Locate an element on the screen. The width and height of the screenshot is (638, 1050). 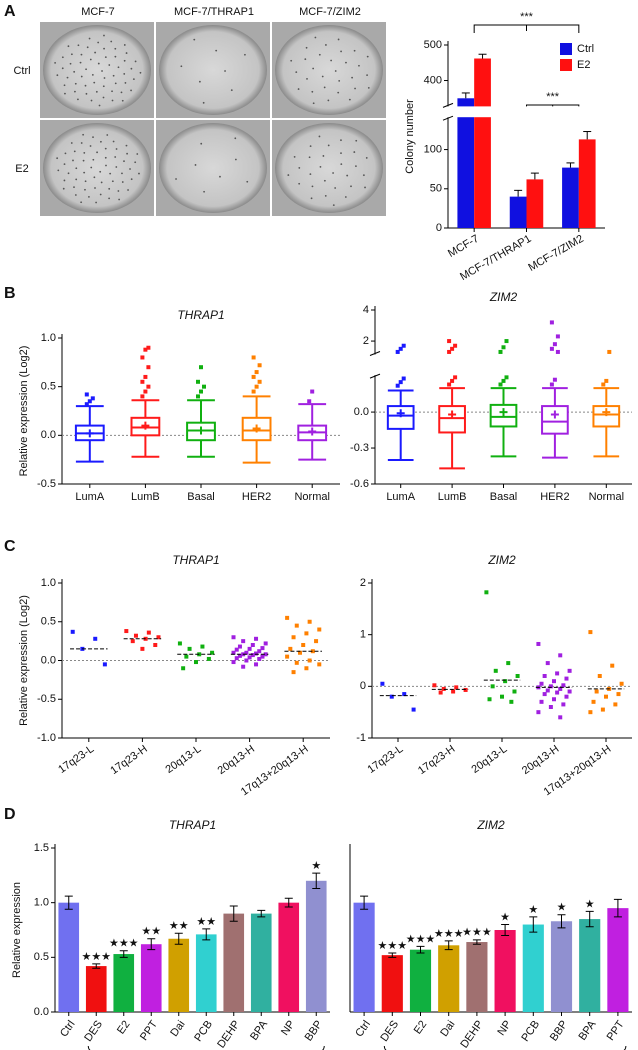
x-tick-label: E2 is located at coordinates (124, 1028).